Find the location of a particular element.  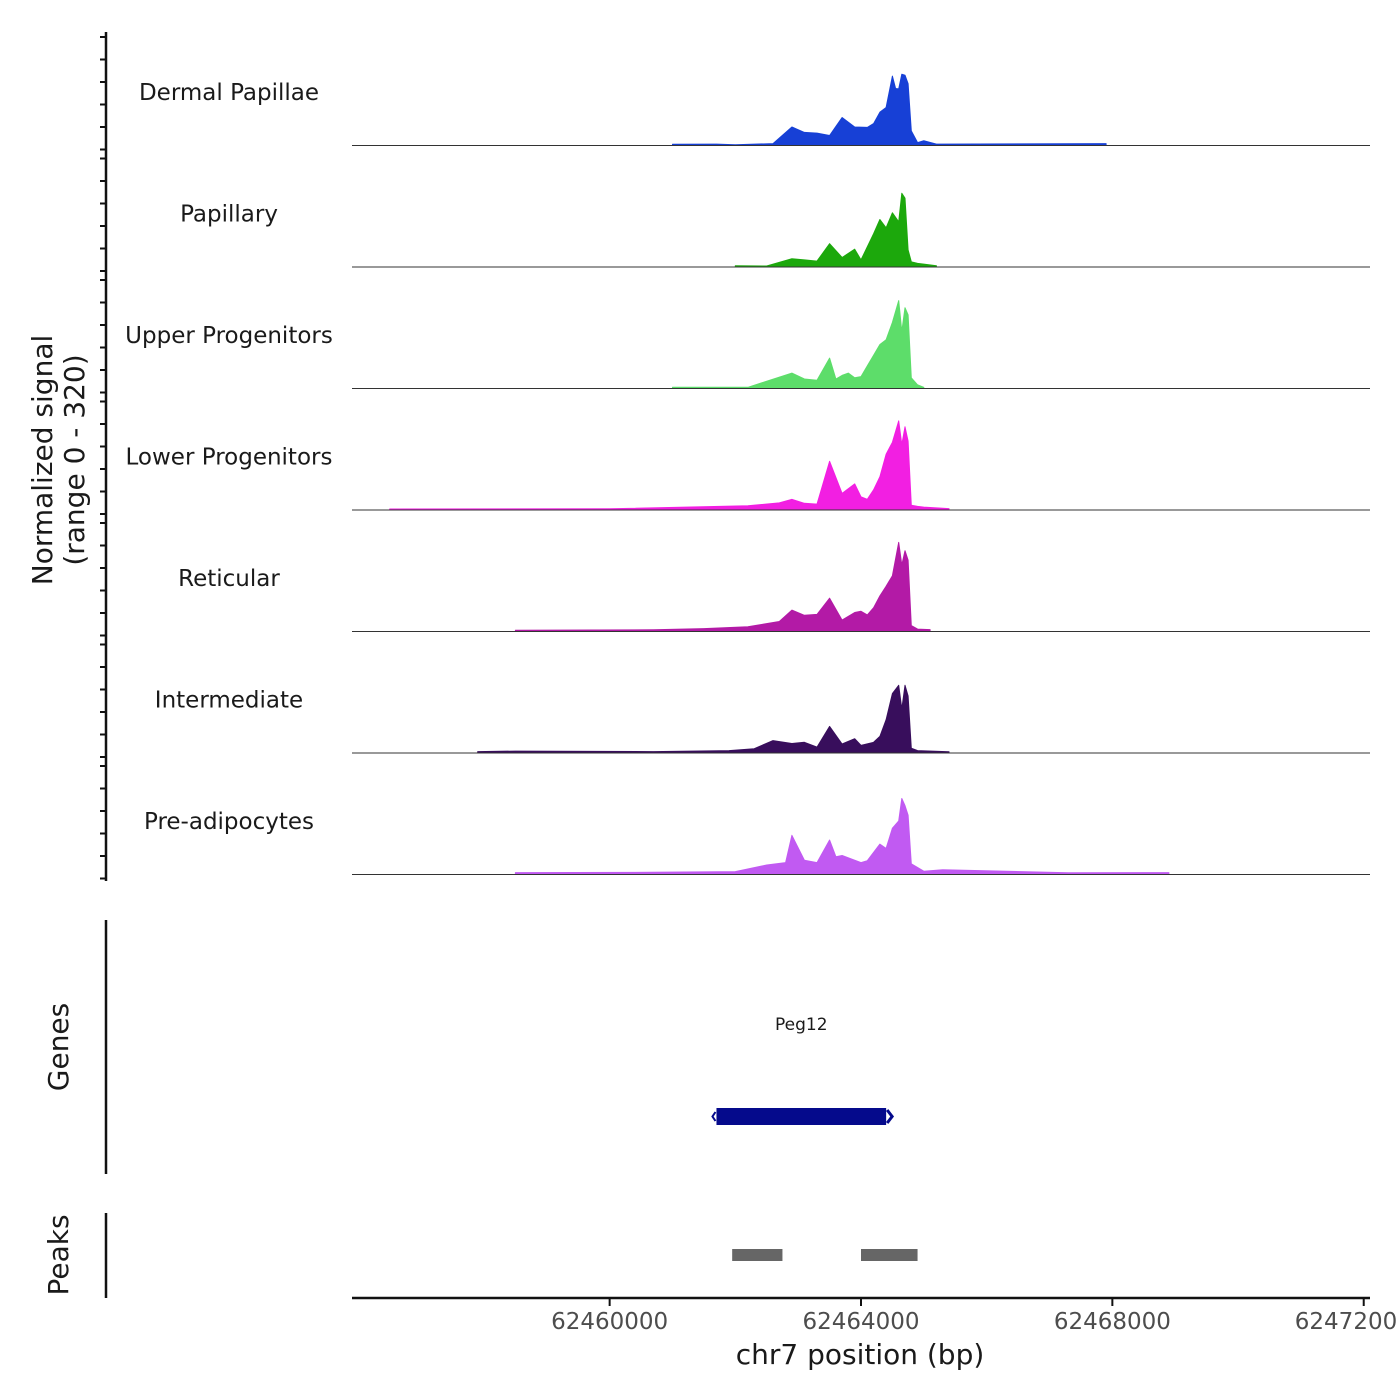

peaks-panel-title: Peaks is located at coordinates (58, 1254).